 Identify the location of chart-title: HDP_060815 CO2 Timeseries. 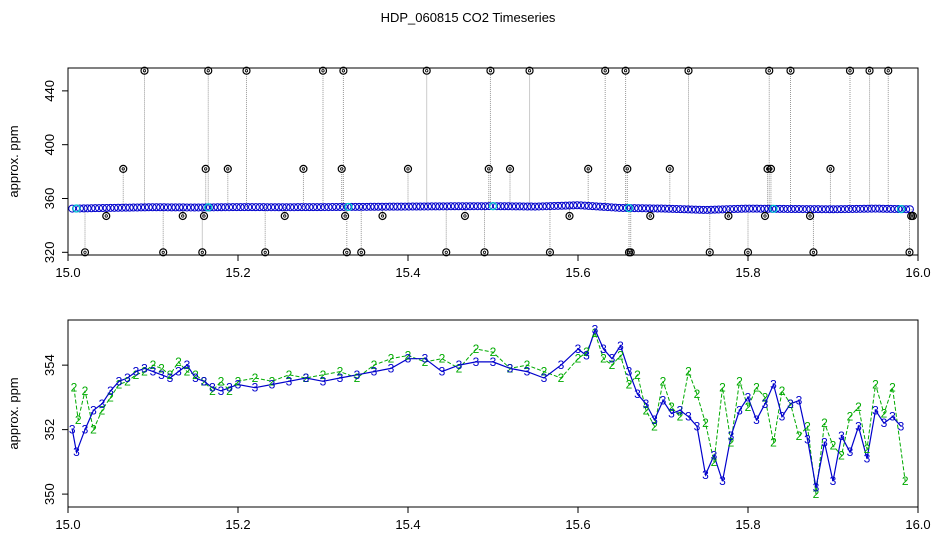
(468, 17).